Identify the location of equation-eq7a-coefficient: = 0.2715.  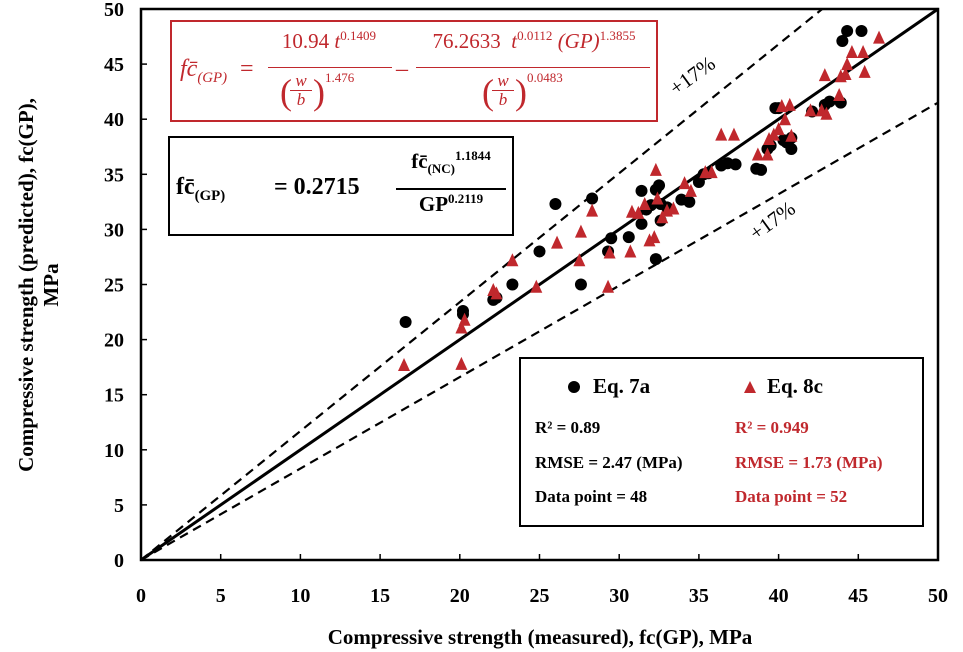
(317, 187).